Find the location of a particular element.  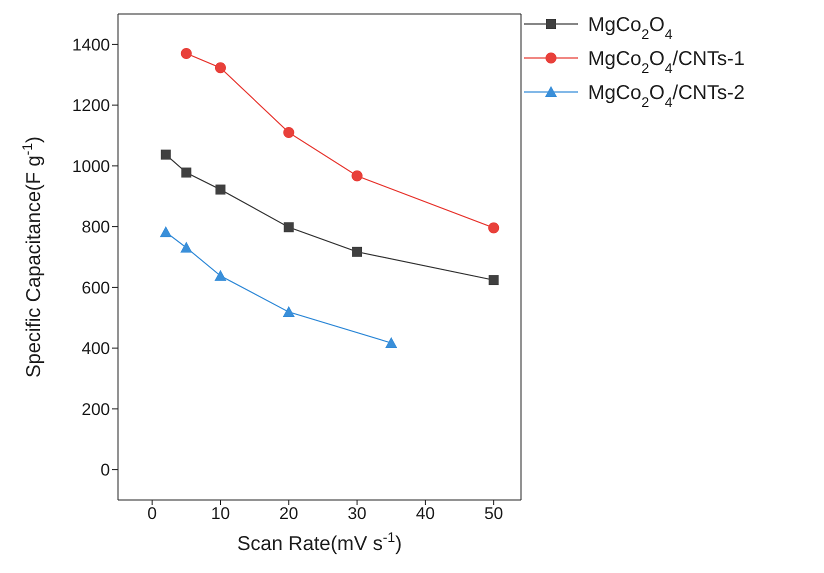

y-tick-label: 200 is located at coordinates (96, 409).